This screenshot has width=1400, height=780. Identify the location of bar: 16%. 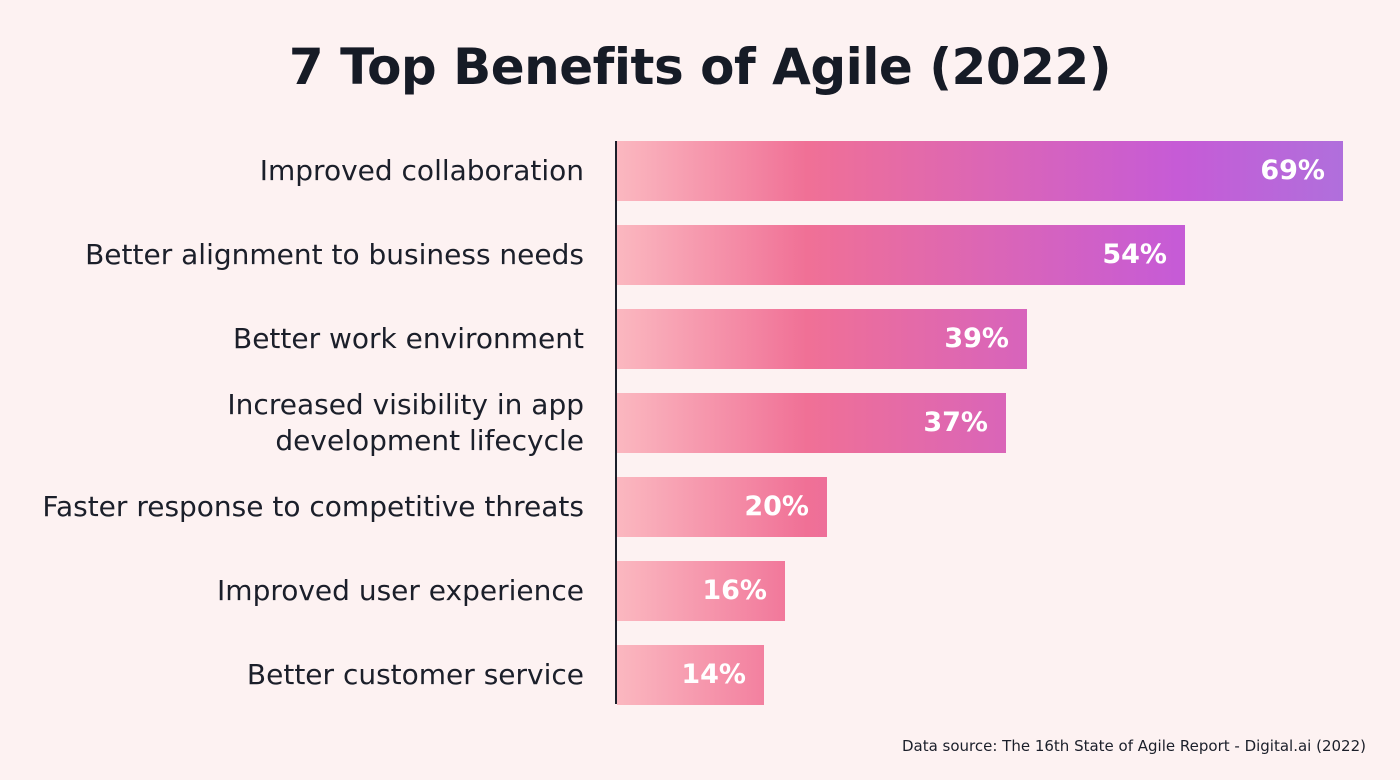
(701, 591).